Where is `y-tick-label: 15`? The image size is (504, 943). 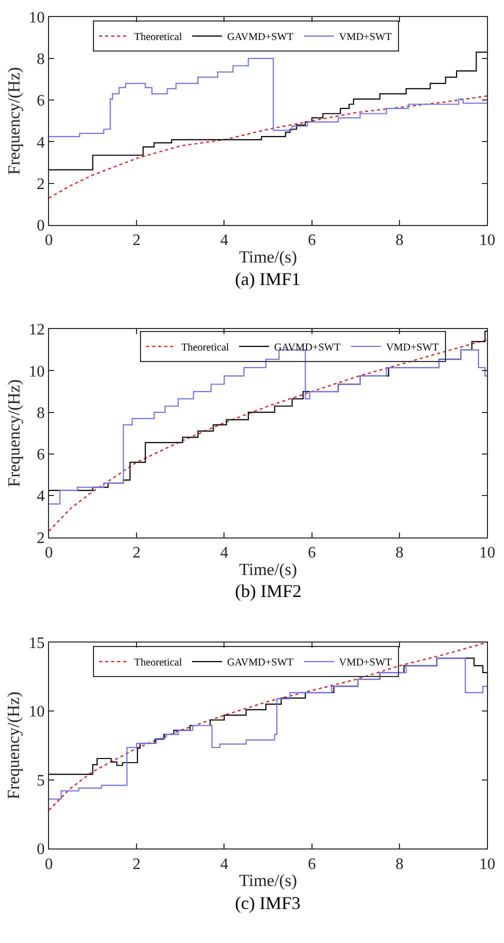
y-tick-label: 15 is located at coordinates (36, 643).